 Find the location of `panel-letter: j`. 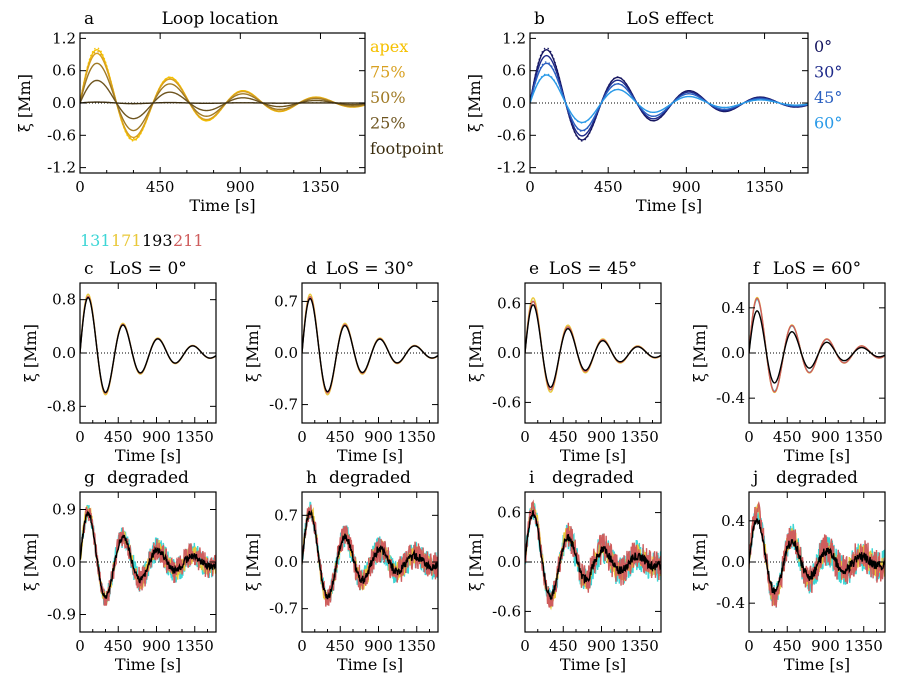

panel-letter: j is located at coordinates (754, 478).